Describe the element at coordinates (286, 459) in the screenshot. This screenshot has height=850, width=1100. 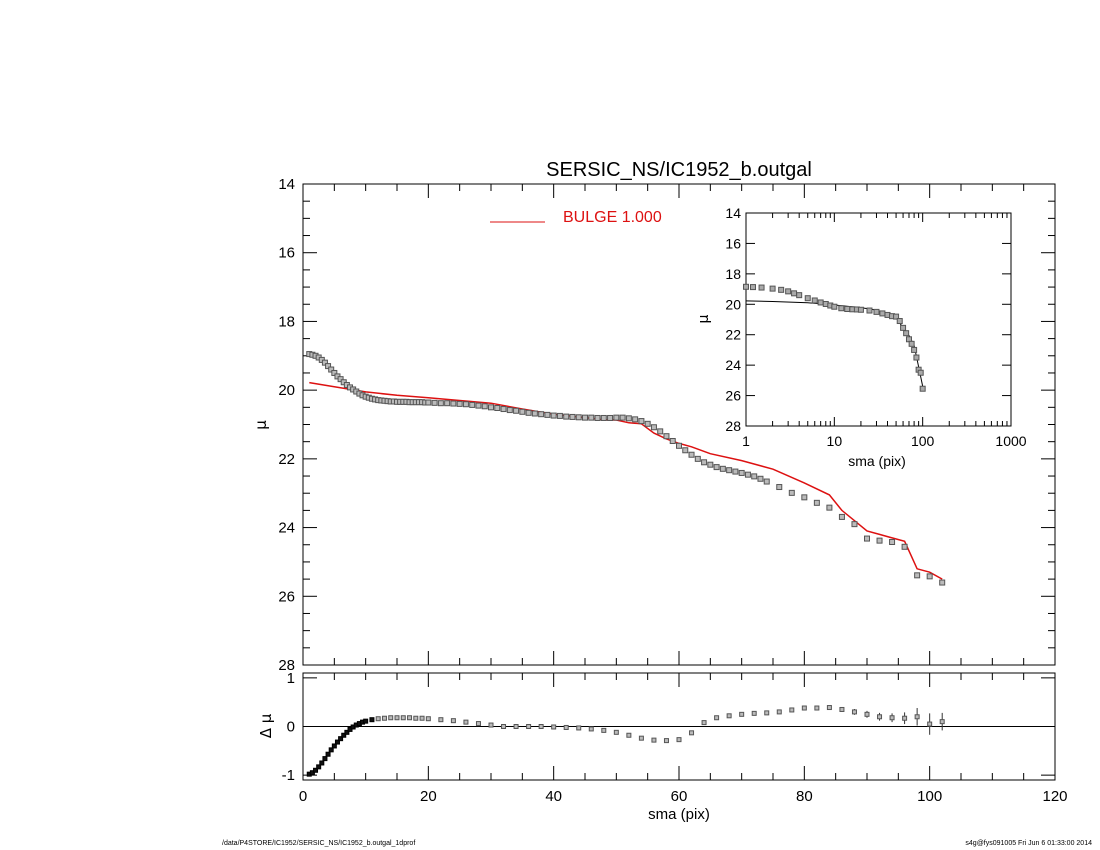
I see `main-y-tick-label: 22` at that location.